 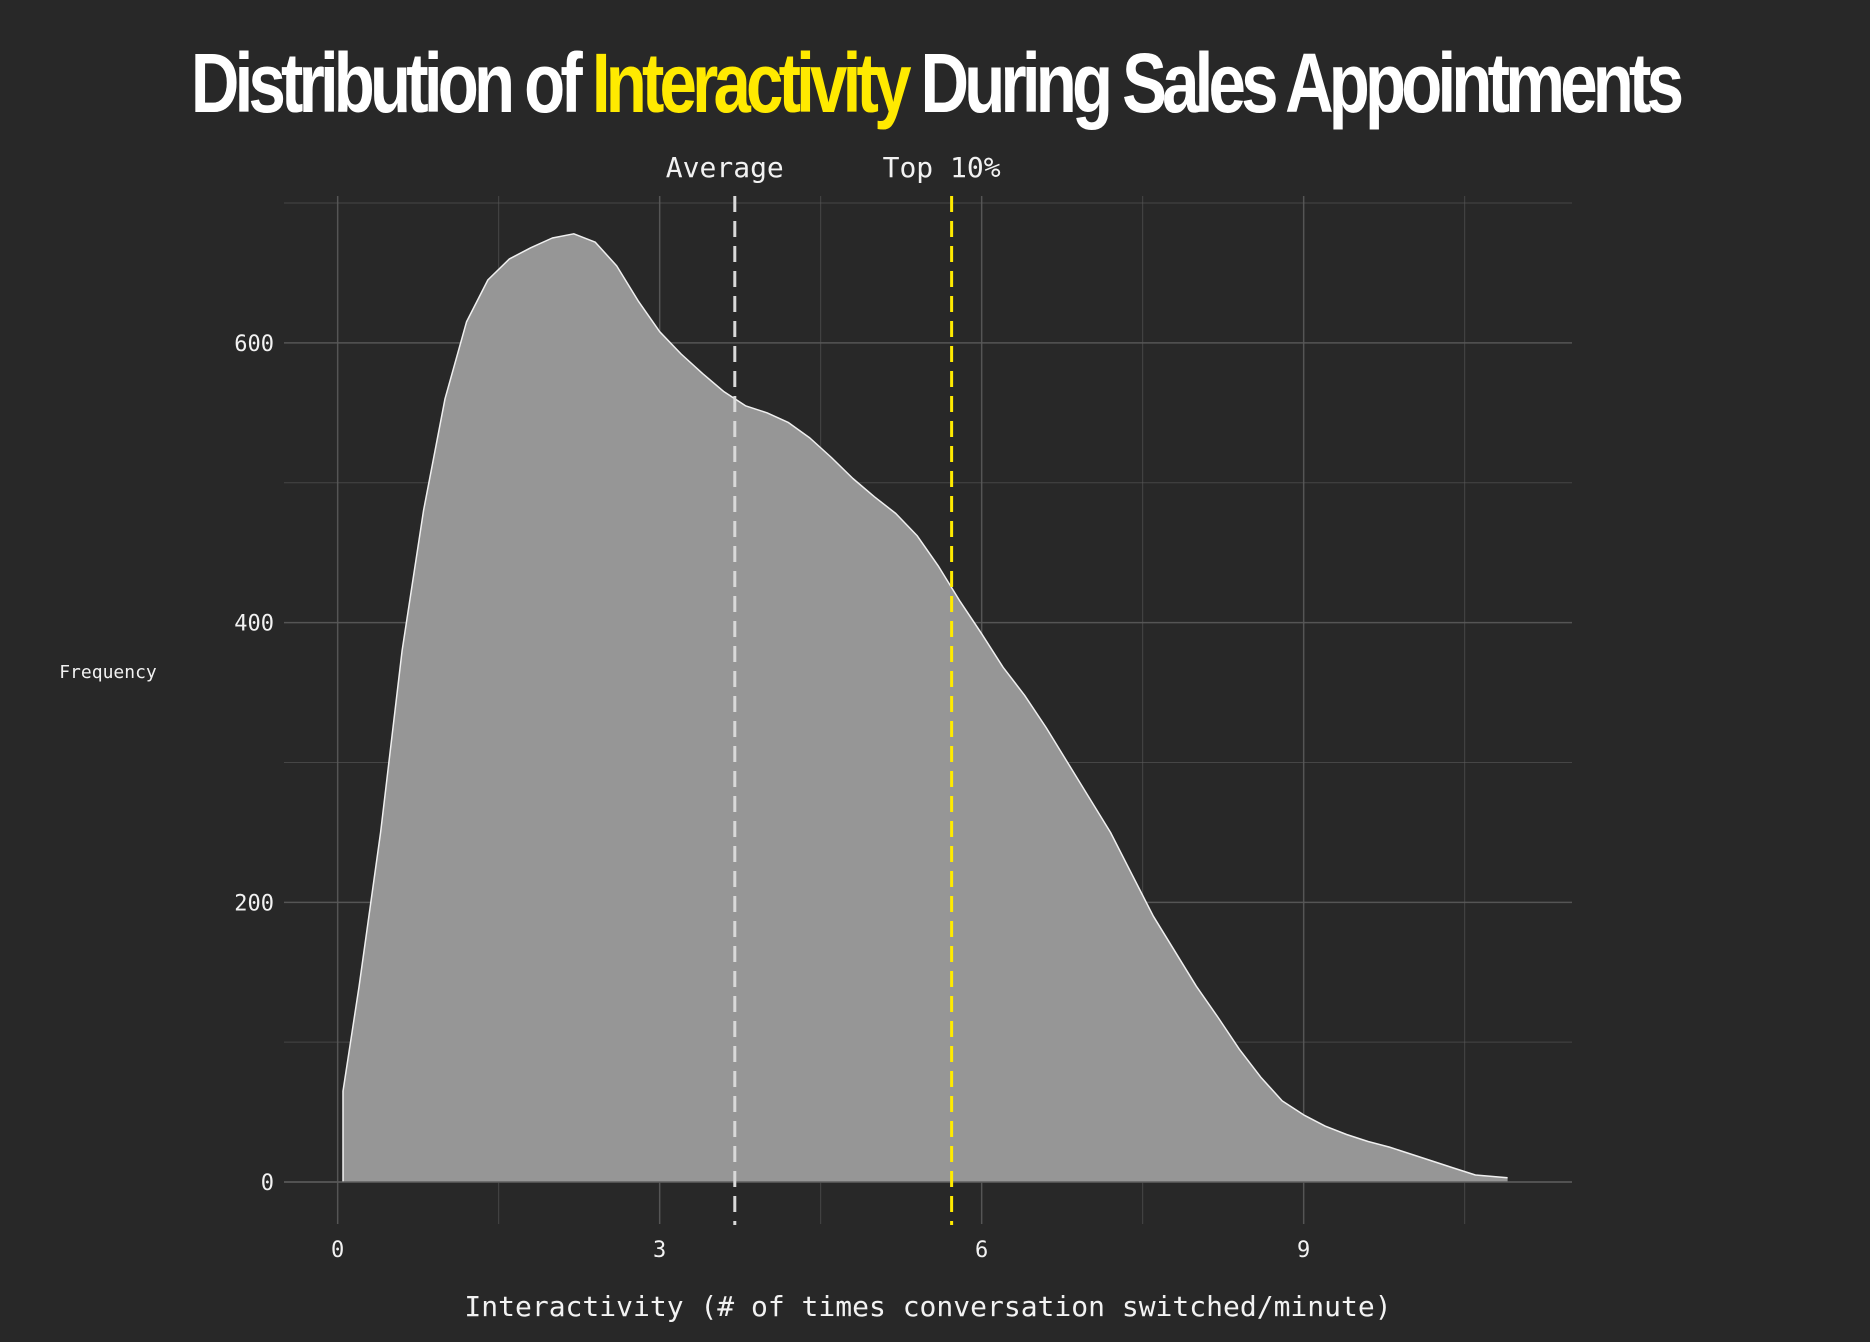 What do you see at coordinates (267, 1183) in the screenshot?
I see `y-tick-label: 0` at bounding box center [267, 1183].